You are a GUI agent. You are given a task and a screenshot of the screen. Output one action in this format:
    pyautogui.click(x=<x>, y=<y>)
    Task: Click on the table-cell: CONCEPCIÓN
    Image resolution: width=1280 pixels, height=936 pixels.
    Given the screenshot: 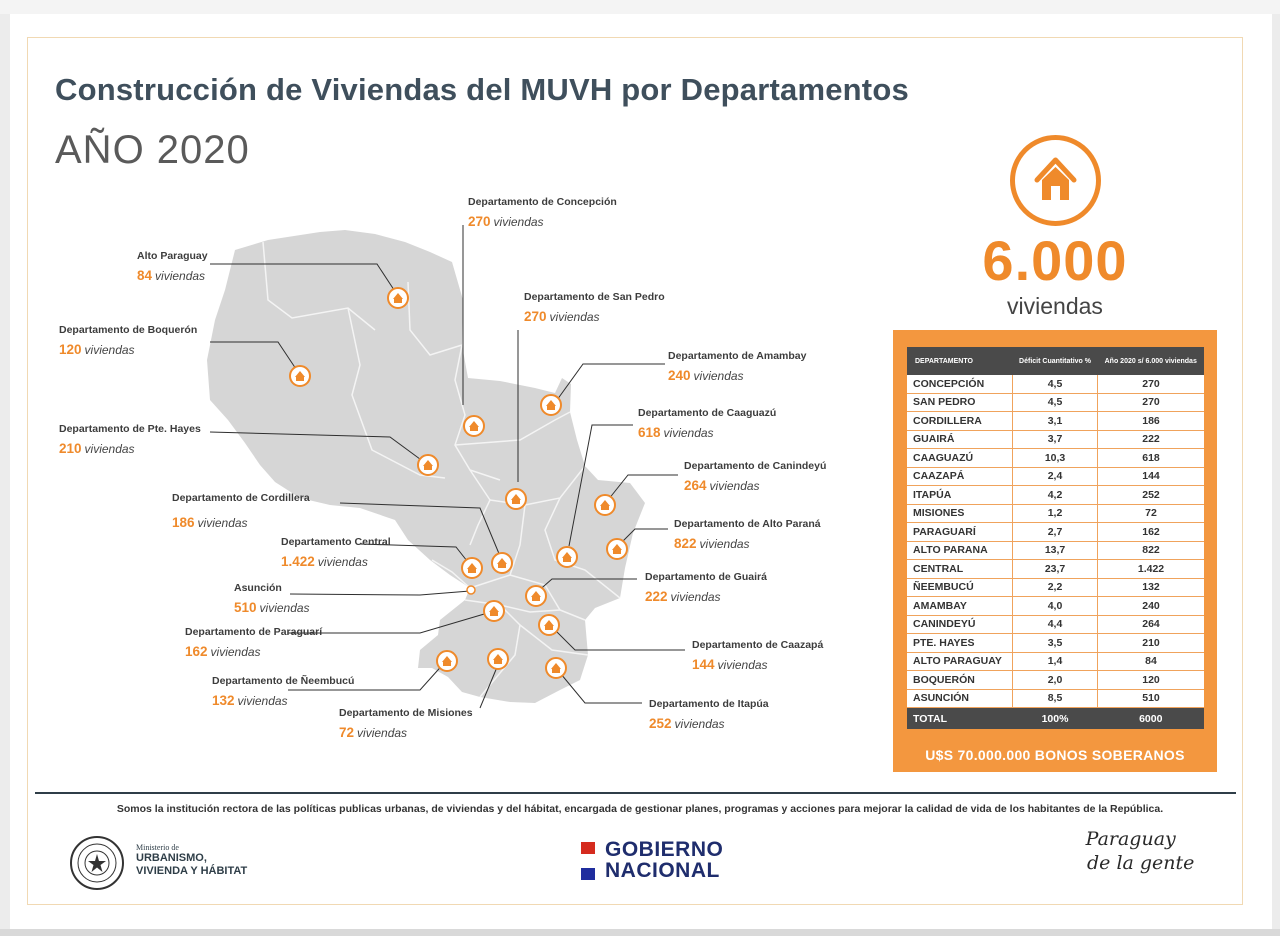 What is the action you would take?
    pyautogui.click(x=960, y=384)
    